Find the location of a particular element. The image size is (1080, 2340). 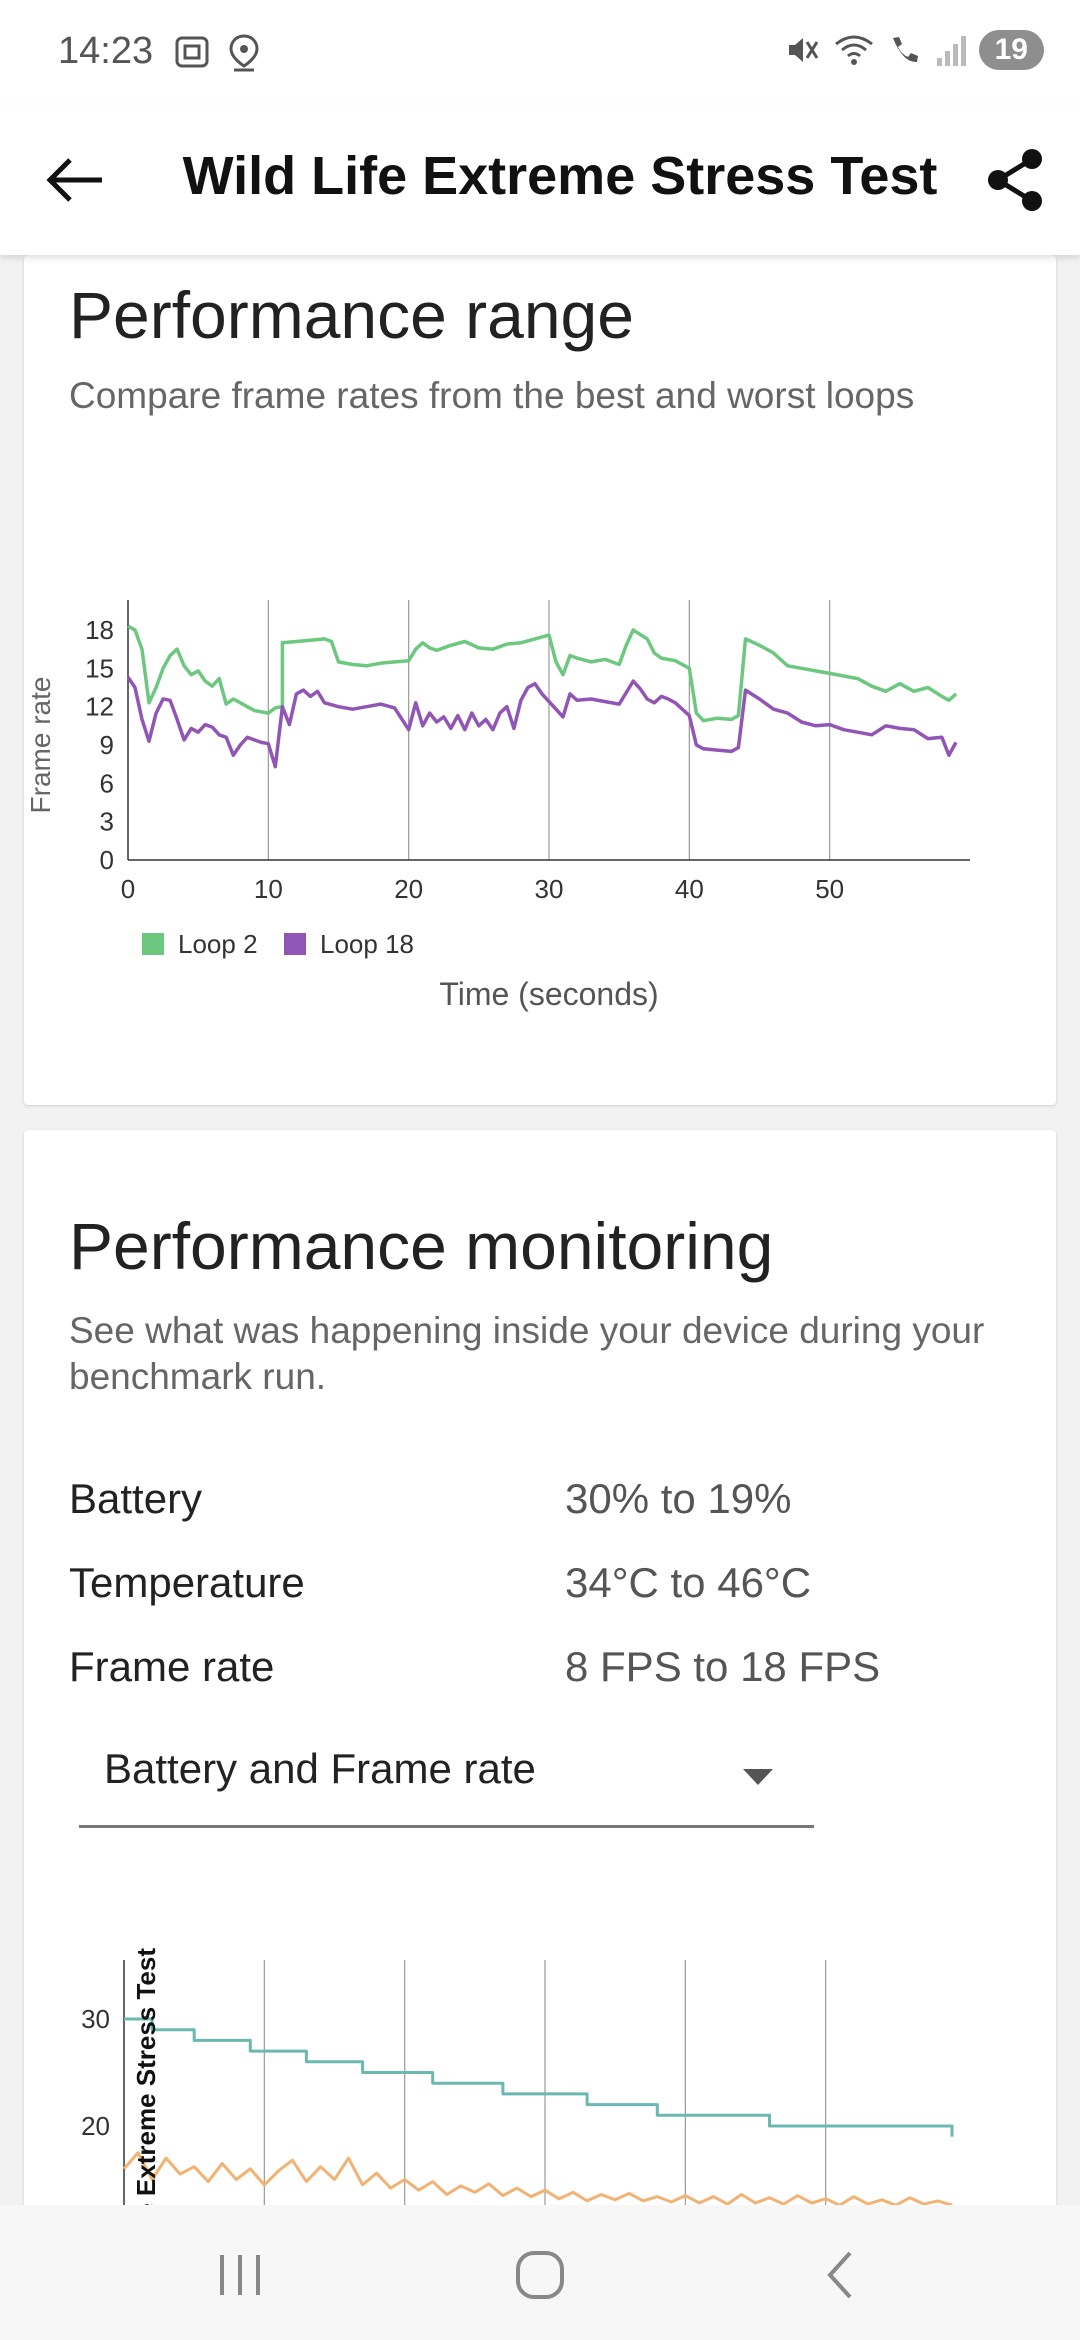

chart-type-dropdown: Battery and Frame rate is located at coordinates (446, 1766).